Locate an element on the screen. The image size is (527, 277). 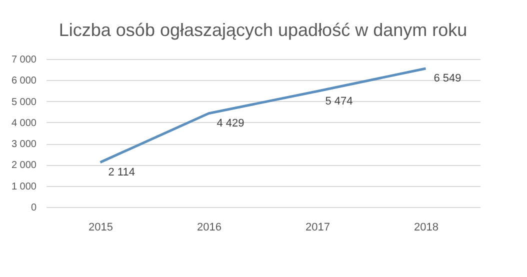
x-tick-label: 2015 is located at coordinates (100, 228).